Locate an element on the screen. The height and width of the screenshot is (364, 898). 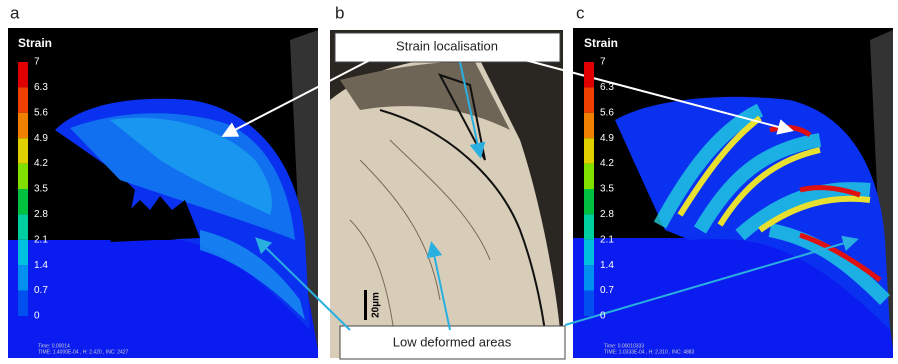
panel-label: a is located at coordinates (15, 12).